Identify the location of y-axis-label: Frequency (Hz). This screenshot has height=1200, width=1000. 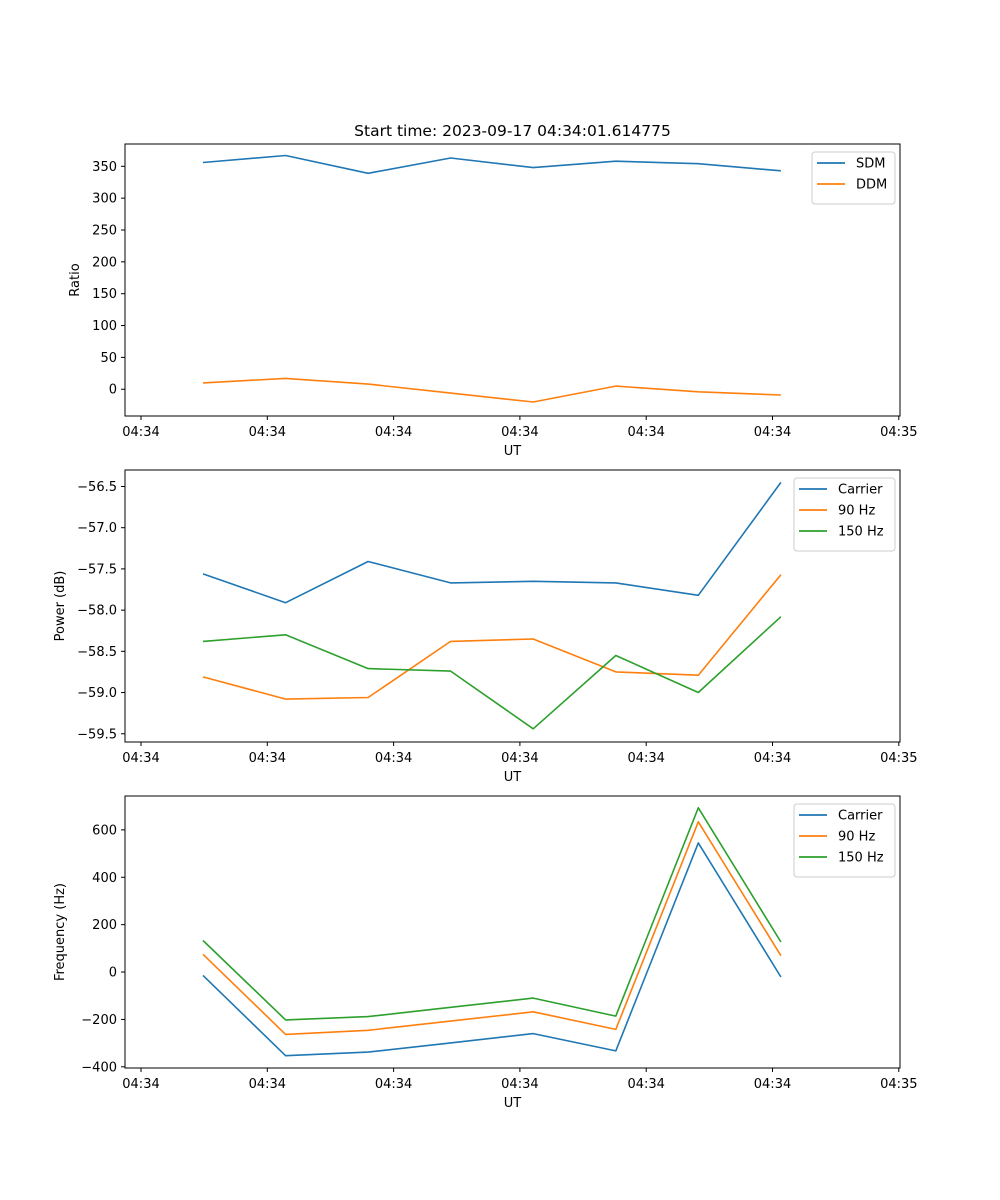
(60, 932).